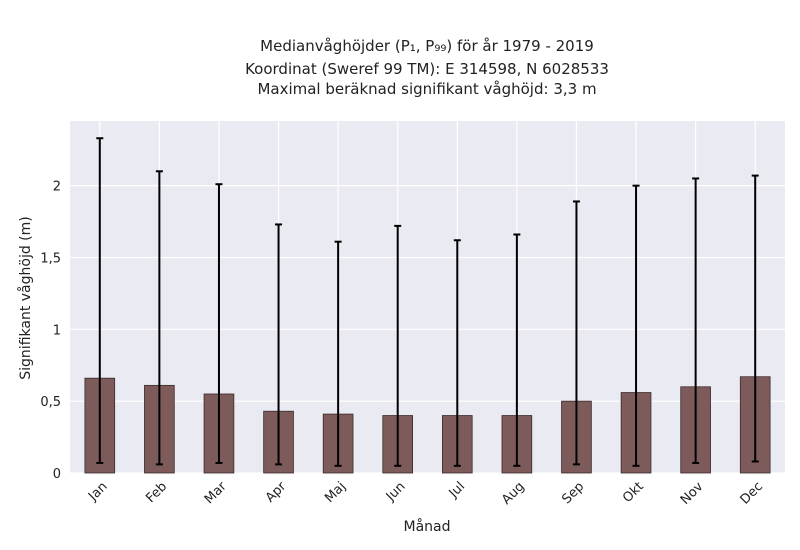 The width and height of the screenshot is (800, 550). I want to click on y-tick-label: 1, so click(57, 330).